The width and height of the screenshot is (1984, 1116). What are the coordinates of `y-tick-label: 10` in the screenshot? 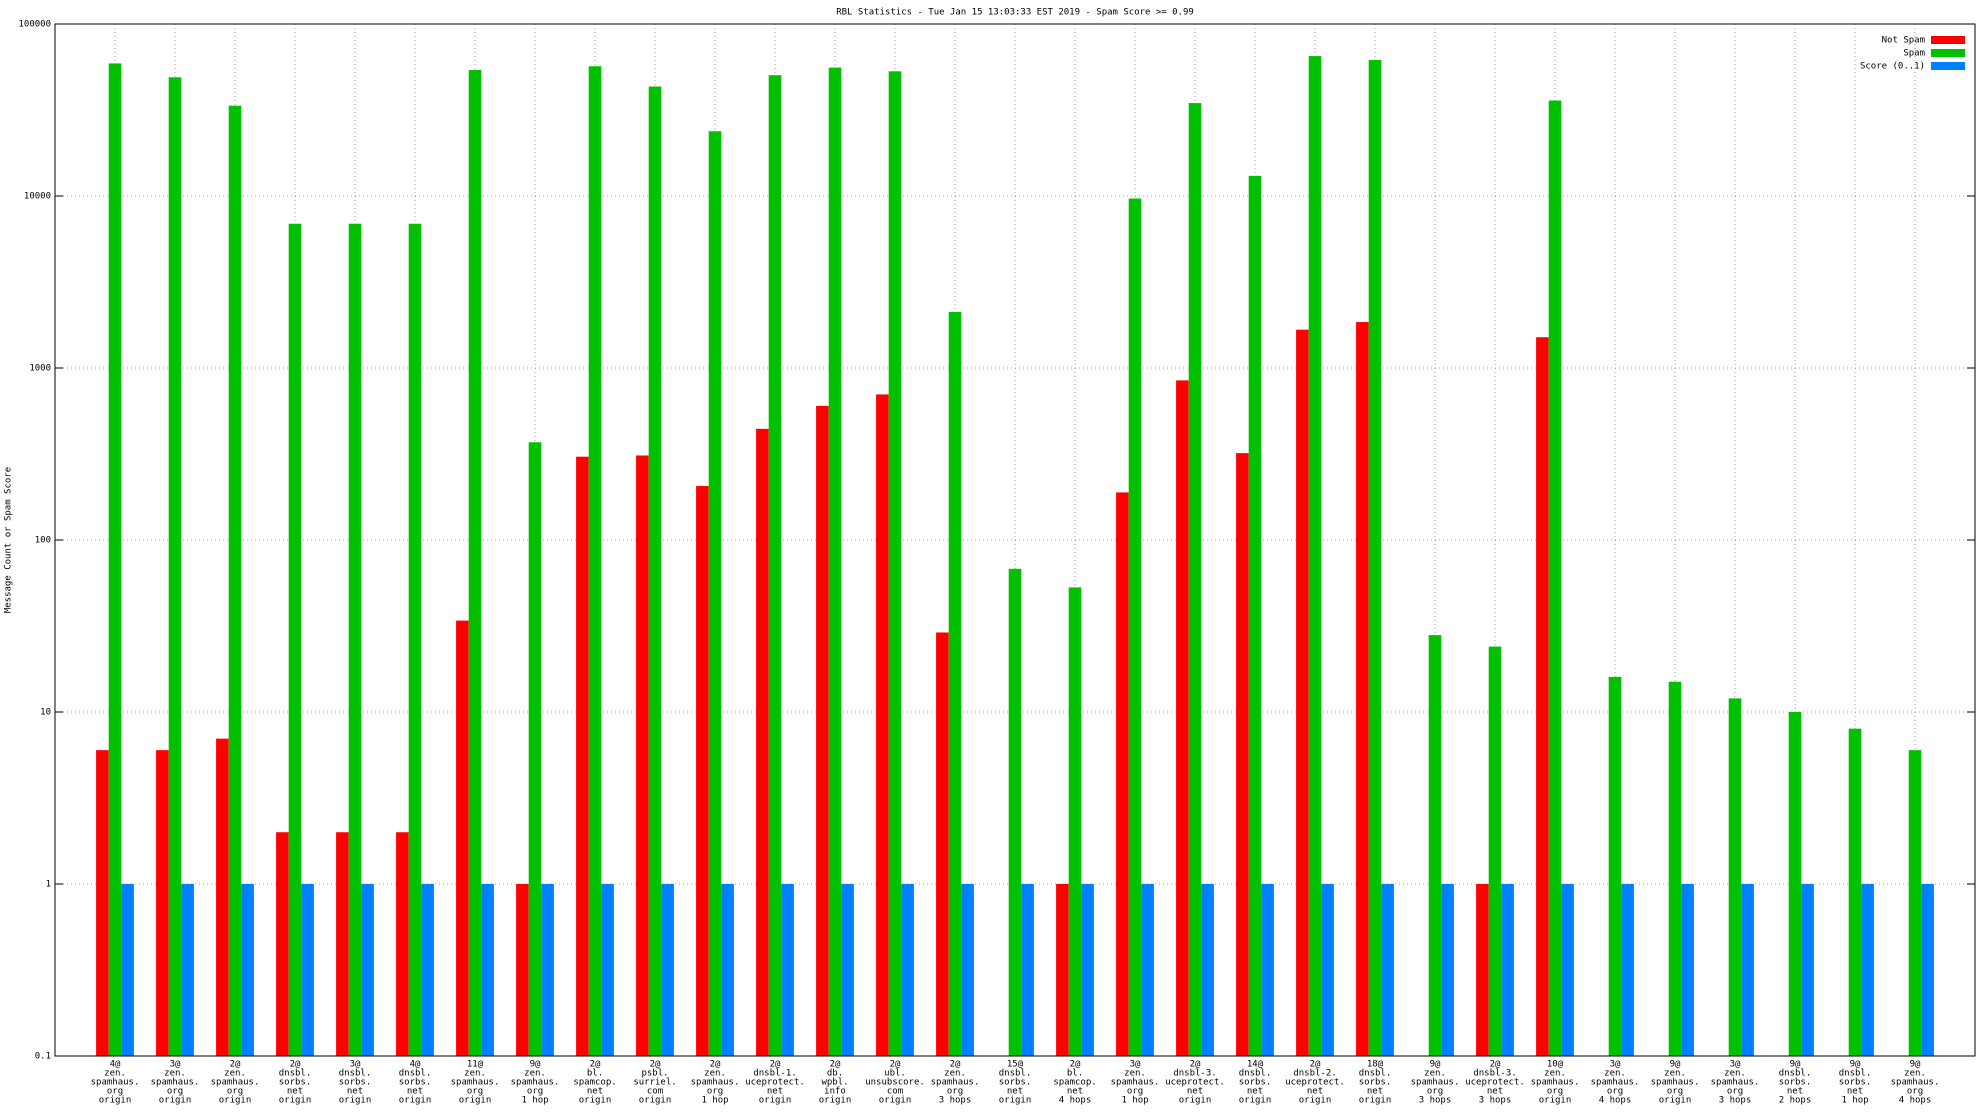 It's located at (45, 713).